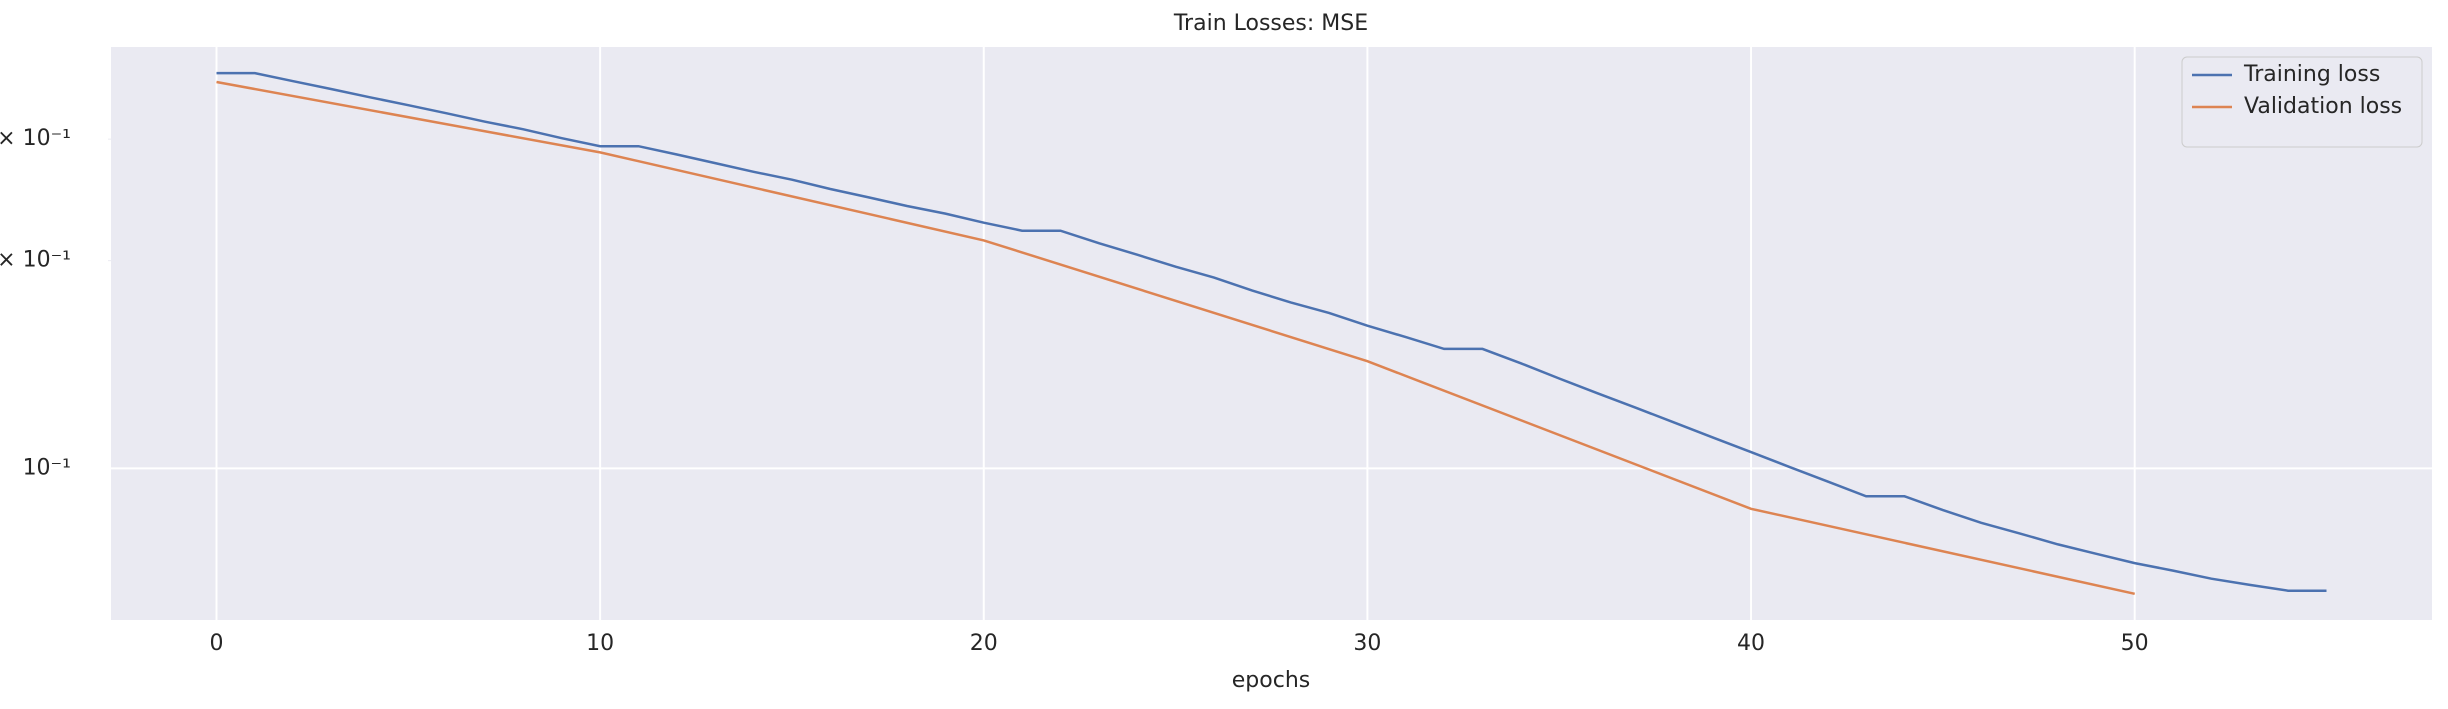  I want to click on legend: Training loss Validation loss, so click(2302, 102).